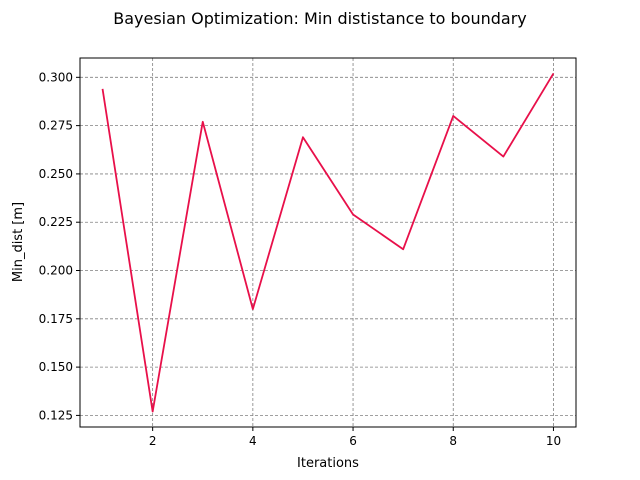  I want to click on y-tick-label: 0.275, so click(56, 126).